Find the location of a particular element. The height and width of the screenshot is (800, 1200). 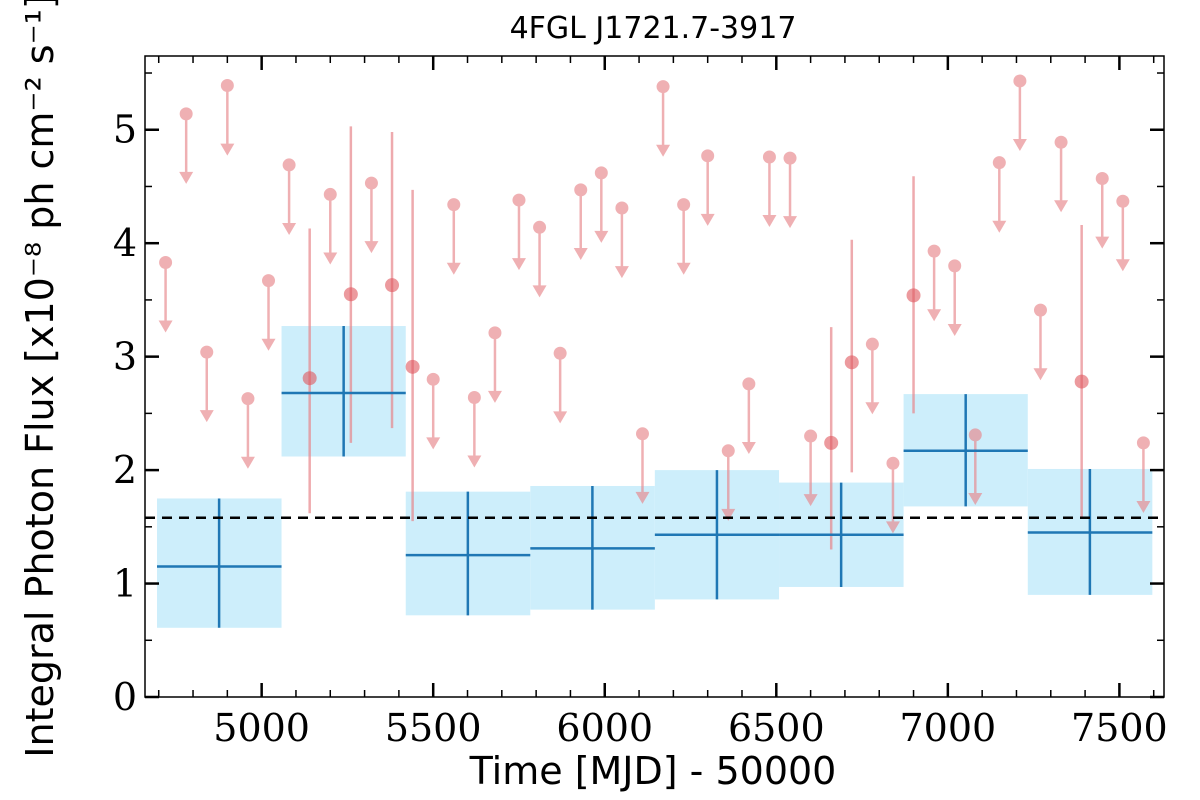

x-tick-label: 7500 is located at coordinates (1119, 728).